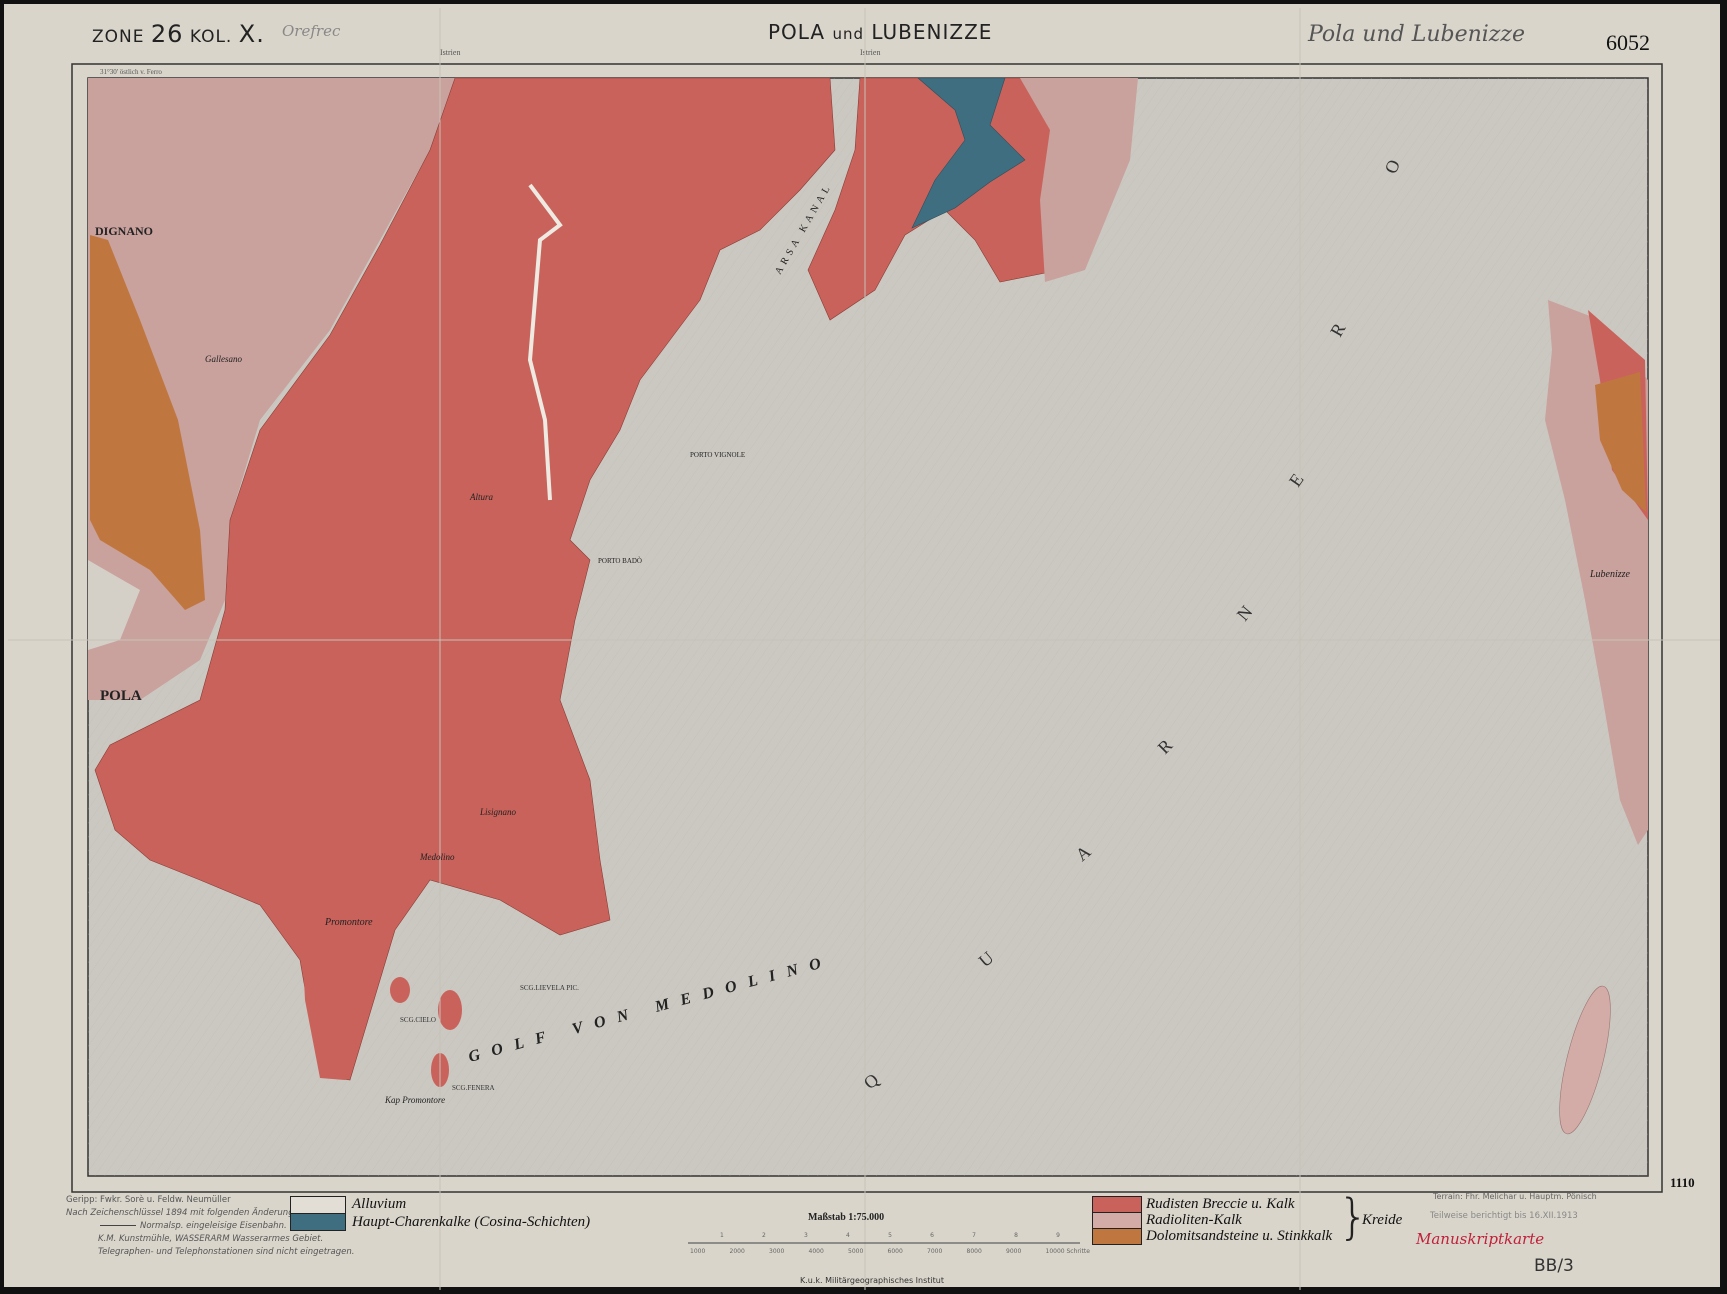  I want to click on dolomitsandsteine-cherso, so click(1620, 442).